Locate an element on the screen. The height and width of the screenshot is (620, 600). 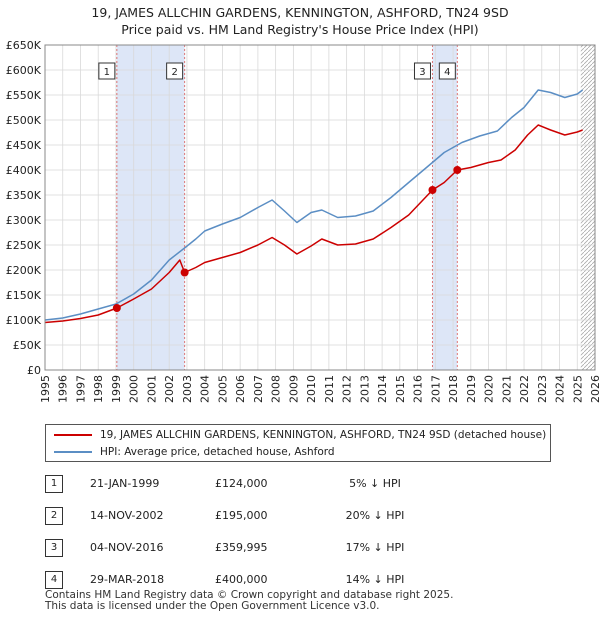
x-tick-label: 2017 is located at coordinates (435, 389).